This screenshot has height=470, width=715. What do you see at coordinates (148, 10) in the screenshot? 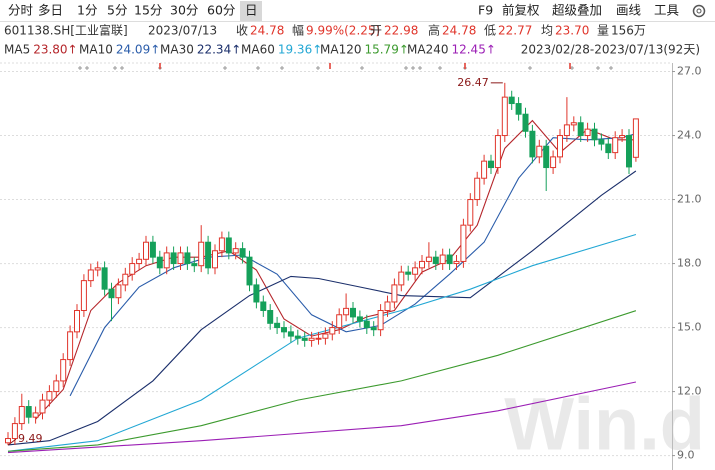
I see `period-tab: 15分` at bounding box center [148, 10].